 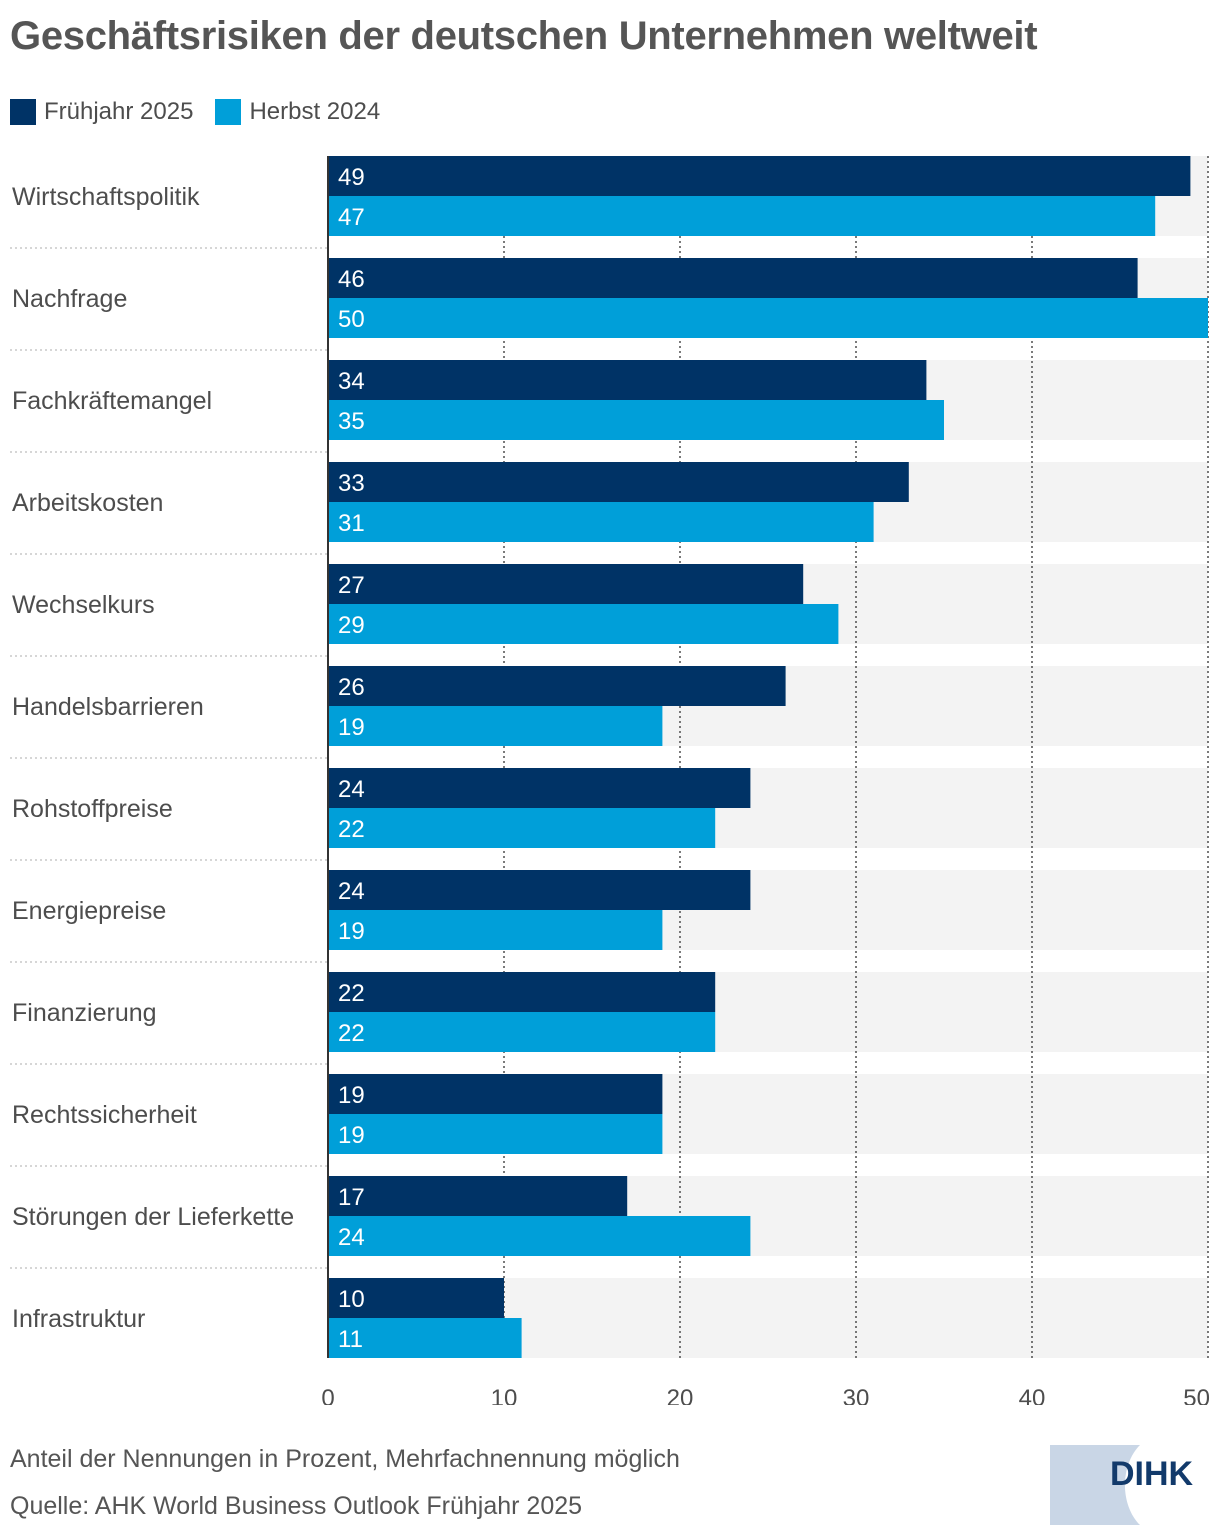 I want to click on bar-value-label: 17, so click(x=351, y=1197).